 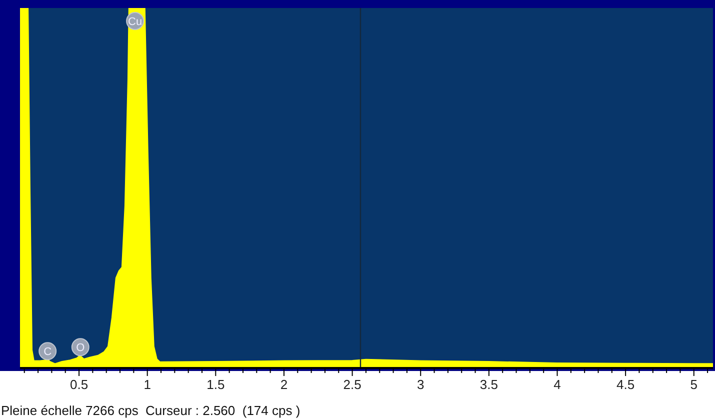 What do you see at coordinates (79, 384) in the screenshot?
I see `x-tick-label: 0.5` at bounding box center [79, 384].